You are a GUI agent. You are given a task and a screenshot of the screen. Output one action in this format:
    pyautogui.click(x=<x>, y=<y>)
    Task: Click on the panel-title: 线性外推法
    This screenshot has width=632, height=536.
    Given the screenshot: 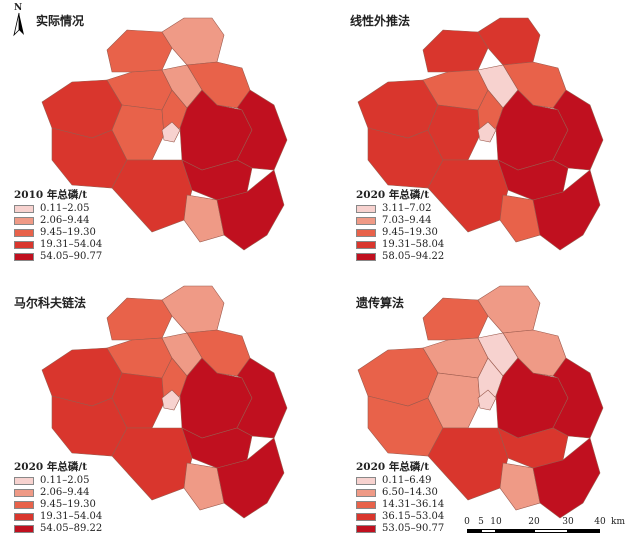 What is the action you would take?
    pyautogui.click(x=380, y=21)
    